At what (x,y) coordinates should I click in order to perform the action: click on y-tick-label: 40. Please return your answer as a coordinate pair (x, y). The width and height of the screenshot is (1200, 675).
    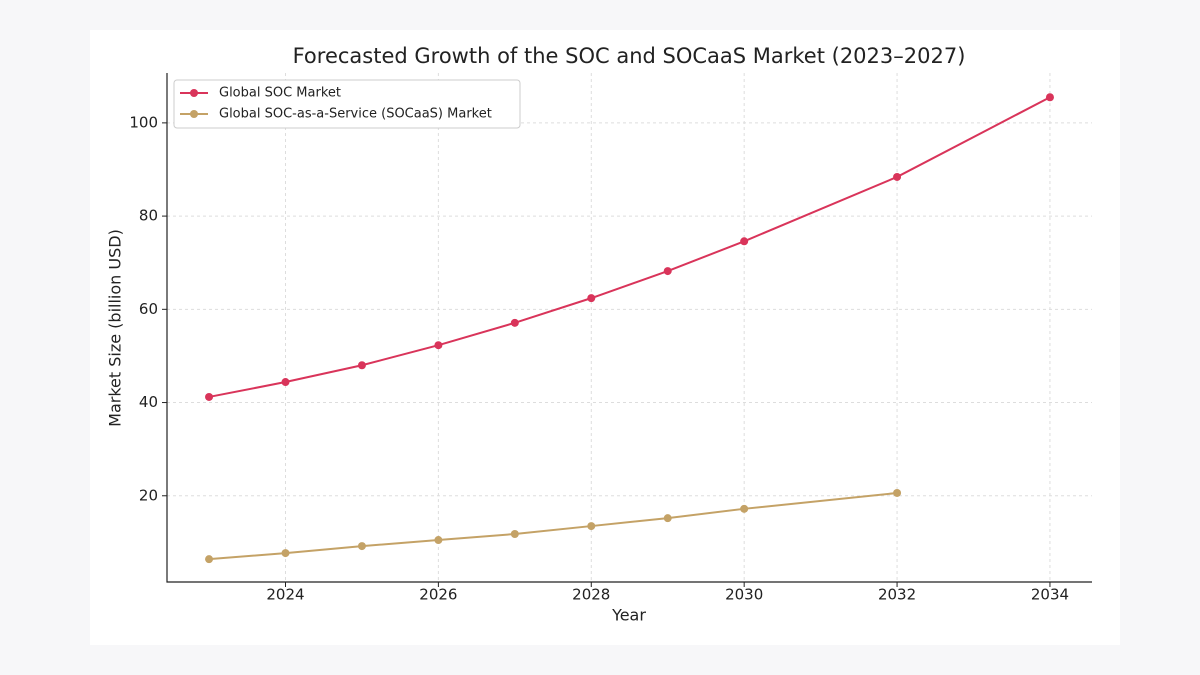
    Looking at the image, I should click on (148, 402).